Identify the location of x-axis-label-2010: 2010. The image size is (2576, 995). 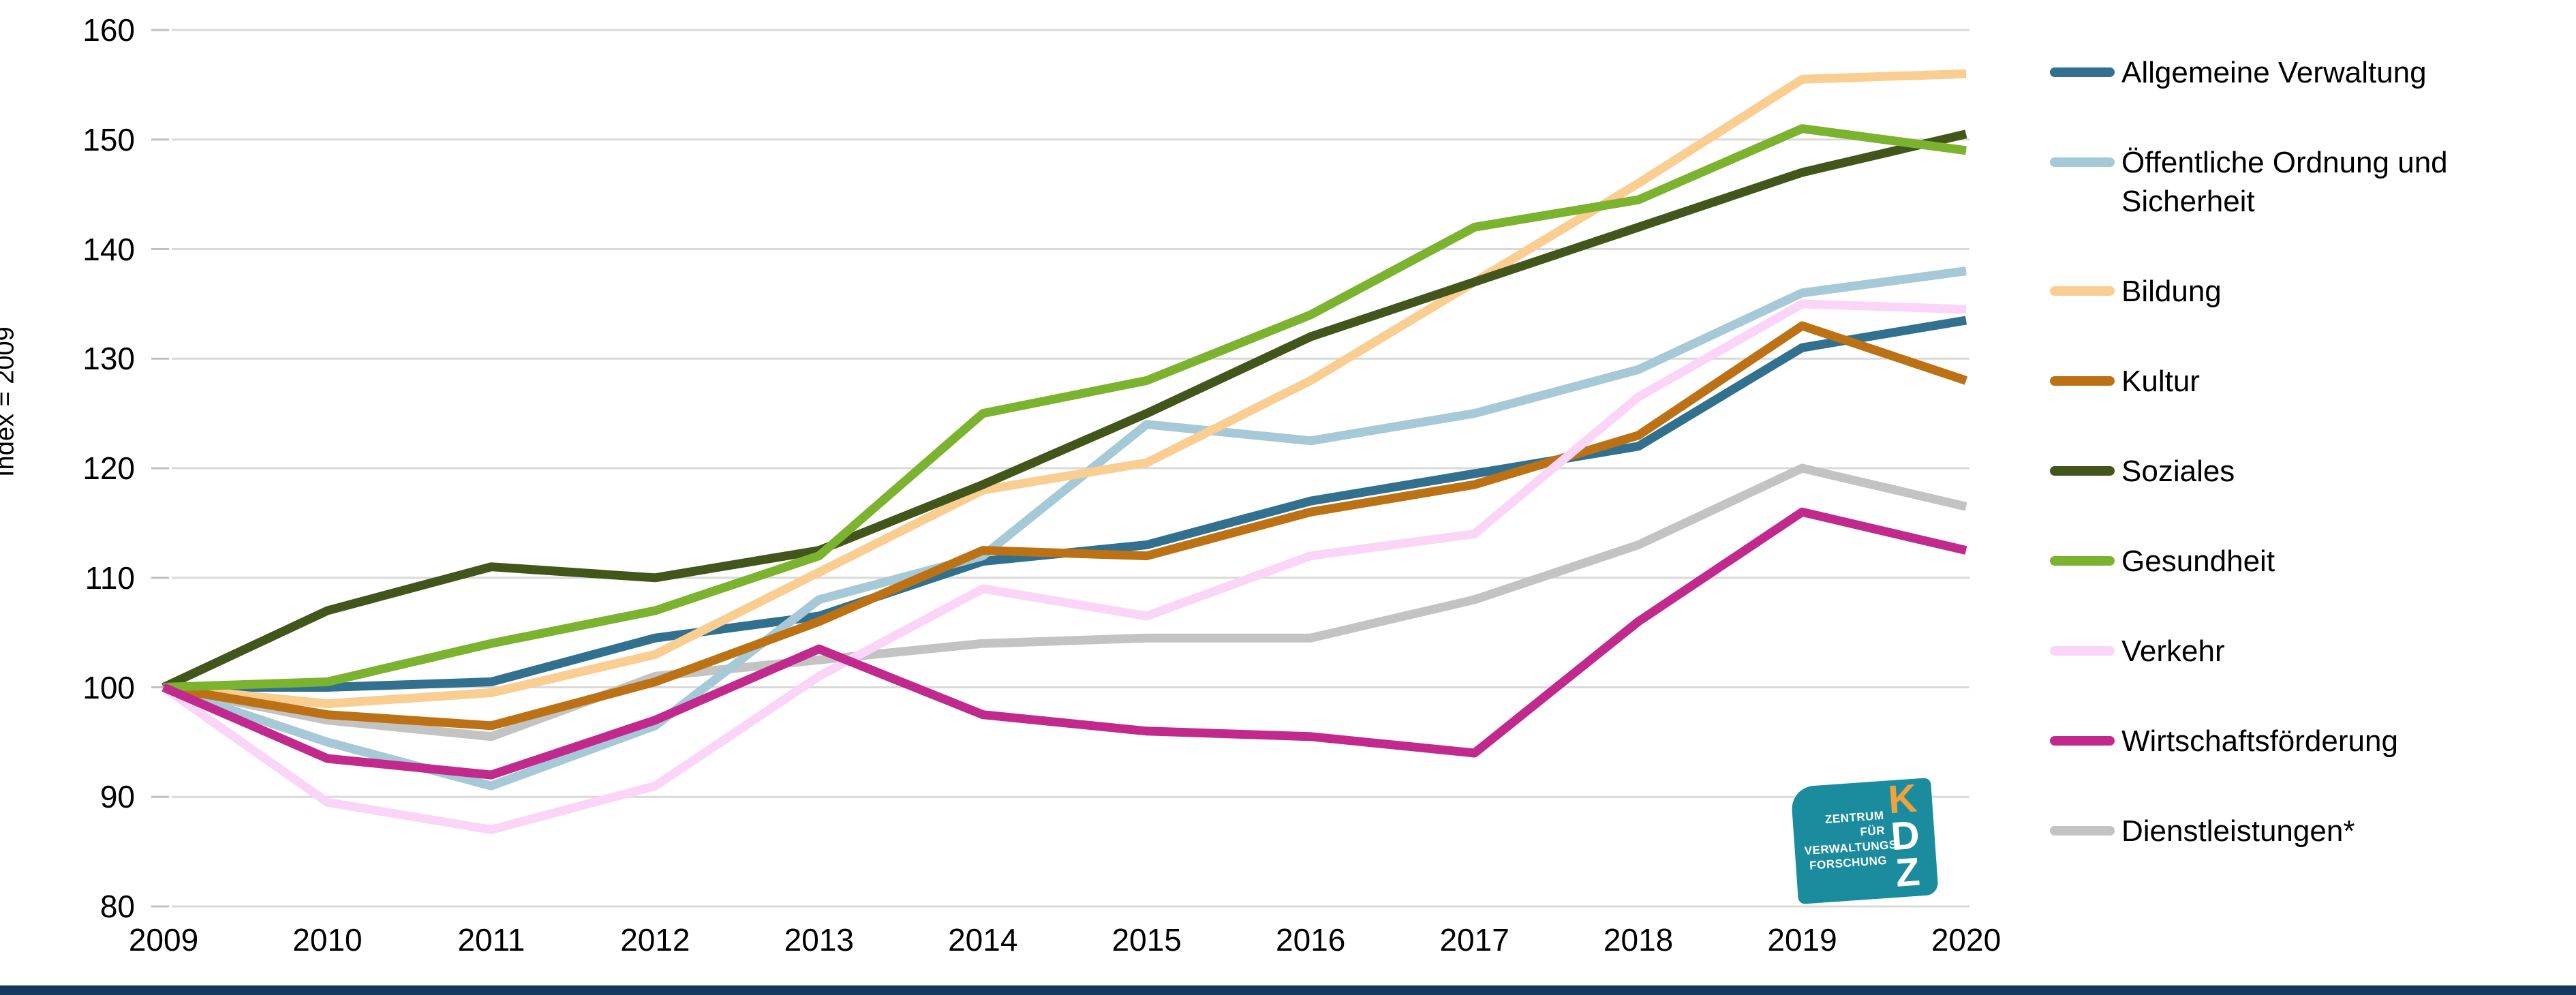
(327, 940).